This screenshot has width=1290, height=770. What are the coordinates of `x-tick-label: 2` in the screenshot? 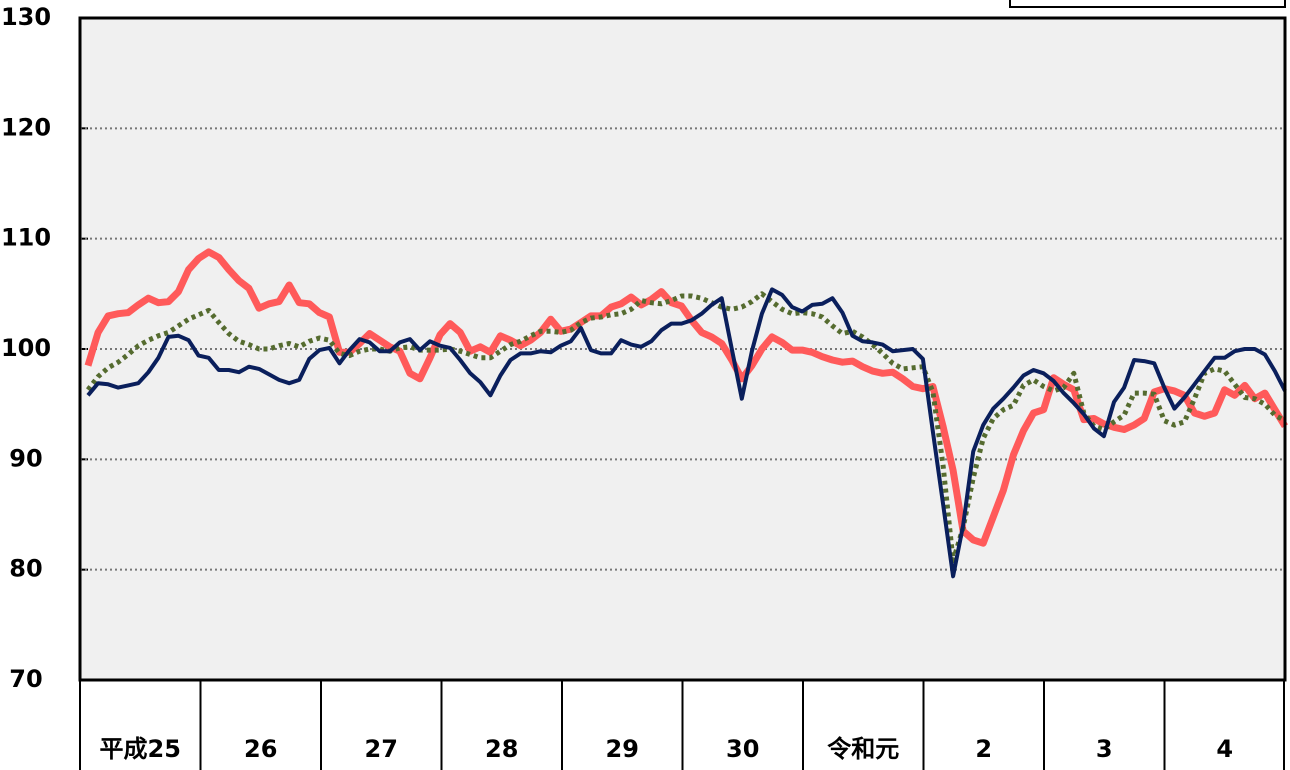 It's located at (983, 749).